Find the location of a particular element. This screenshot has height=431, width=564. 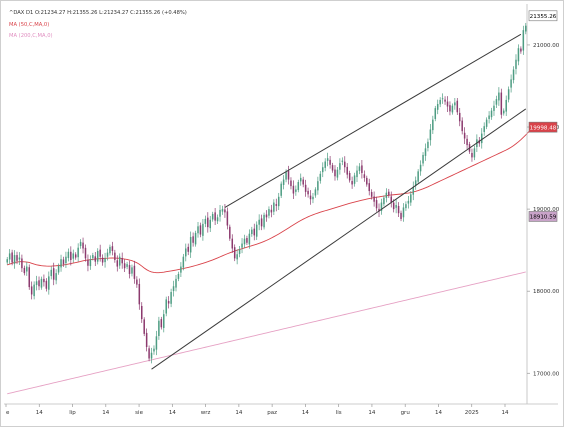

x-tick-label: sie is located at coordinates (139, 413).